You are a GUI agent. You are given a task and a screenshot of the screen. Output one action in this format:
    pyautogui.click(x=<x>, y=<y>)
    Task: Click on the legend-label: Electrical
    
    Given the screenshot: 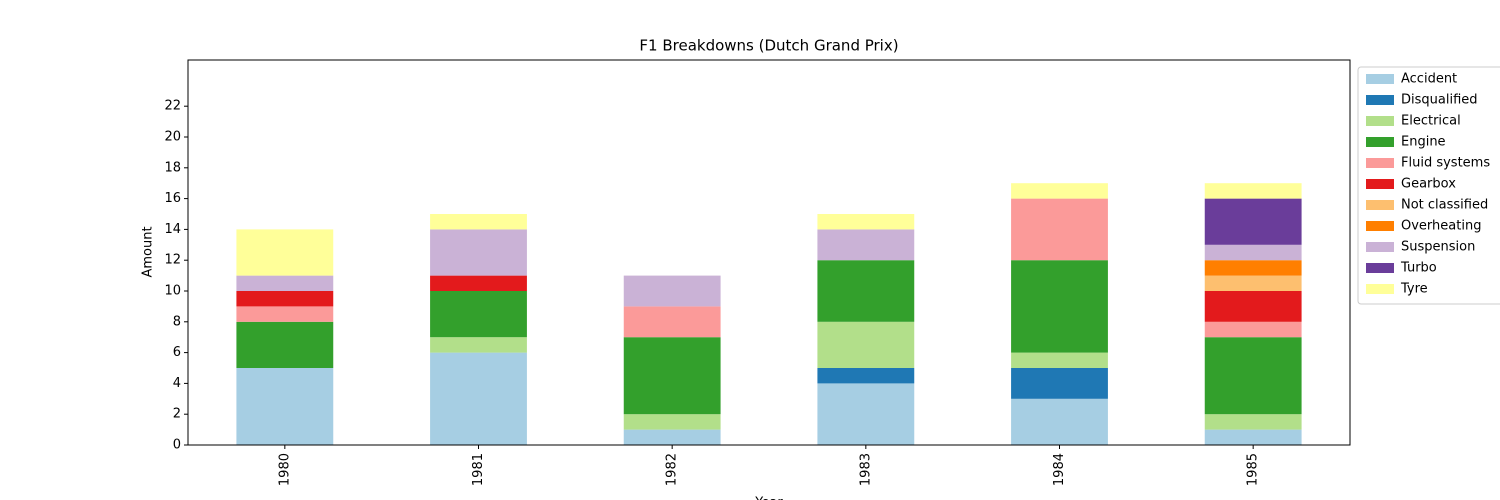 What is the action you would take?
    pyautogui.click(x=1431, y=121)
    